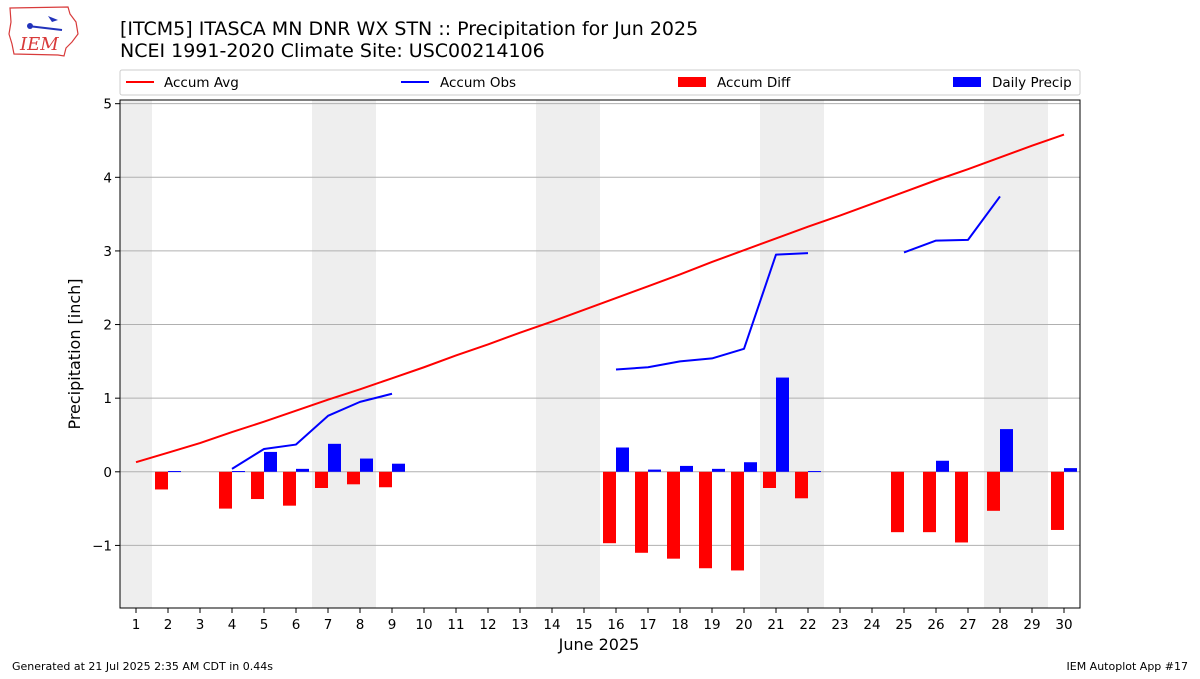 The image size is (1200, 679). Describe the element at coordinates (74, 353) in the screenshot. I see `y-axis-label: Precipitation [inch]` at that location.